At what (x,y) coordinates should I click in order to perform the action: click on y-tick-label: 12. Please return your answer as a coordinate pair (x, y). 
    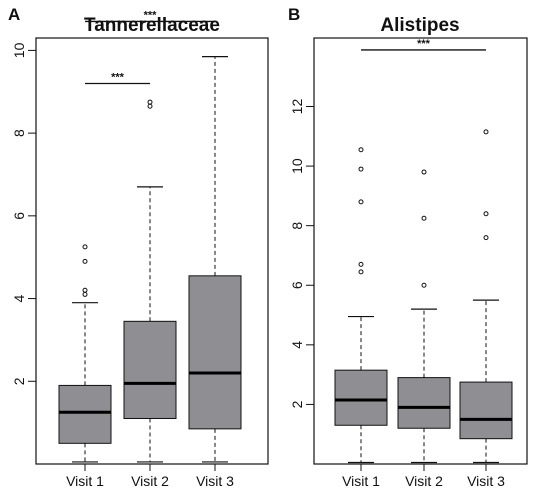
    Looking at the image, I should click on (297, 107).